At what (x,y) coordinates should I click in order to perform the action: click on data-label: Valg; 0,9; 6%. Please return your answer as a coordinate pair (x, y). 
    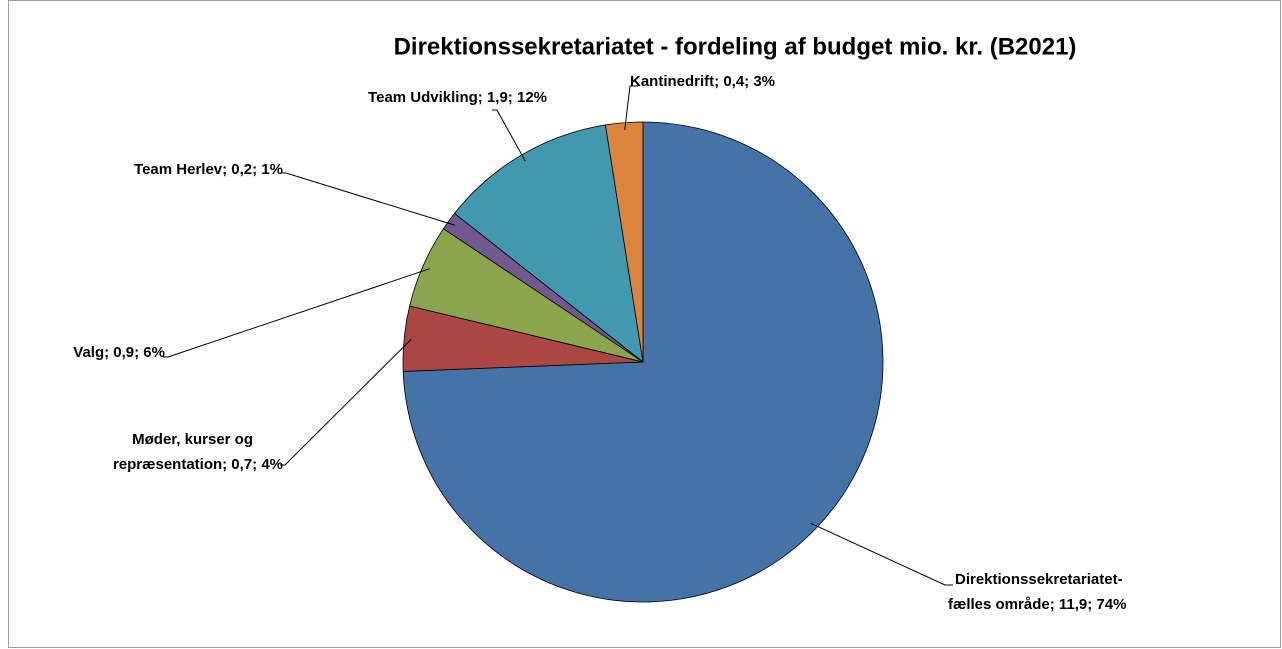
    Looking at the image, I should click on (119, 352).